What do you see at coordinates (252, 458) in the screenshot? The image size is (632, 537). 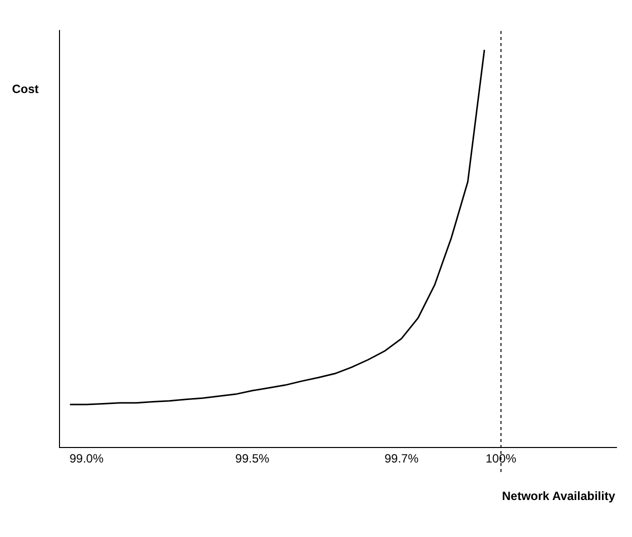 I see `x-tick-label: 99.5%` at bounding box center [252, 458].